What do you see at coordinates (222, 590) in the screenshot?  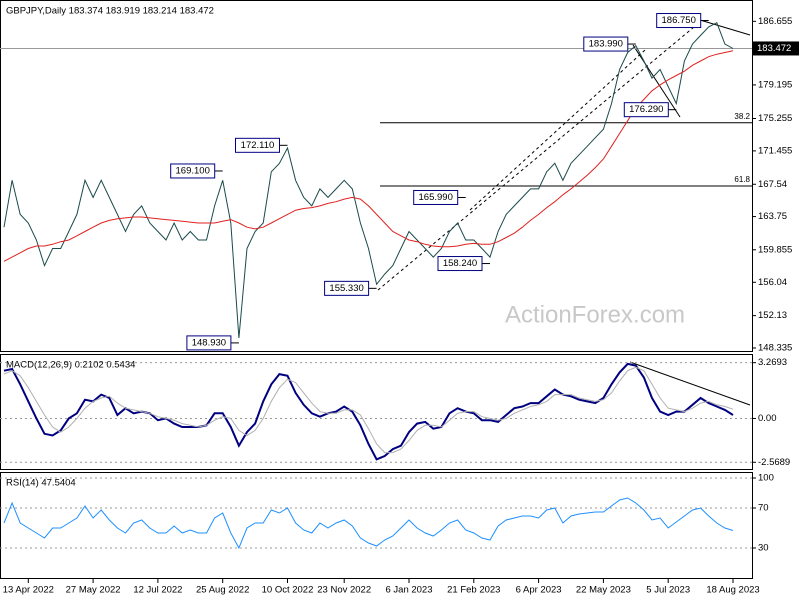 I see `x-tick-label: 25 Aug 2022` at bounding box center [222, 590].